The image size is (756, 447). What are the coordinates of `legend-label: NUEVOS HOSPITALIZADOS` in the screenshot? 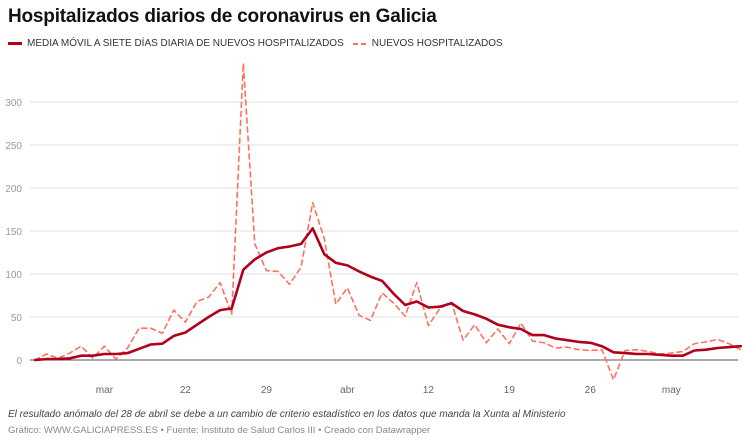 It's located at (437, 43).